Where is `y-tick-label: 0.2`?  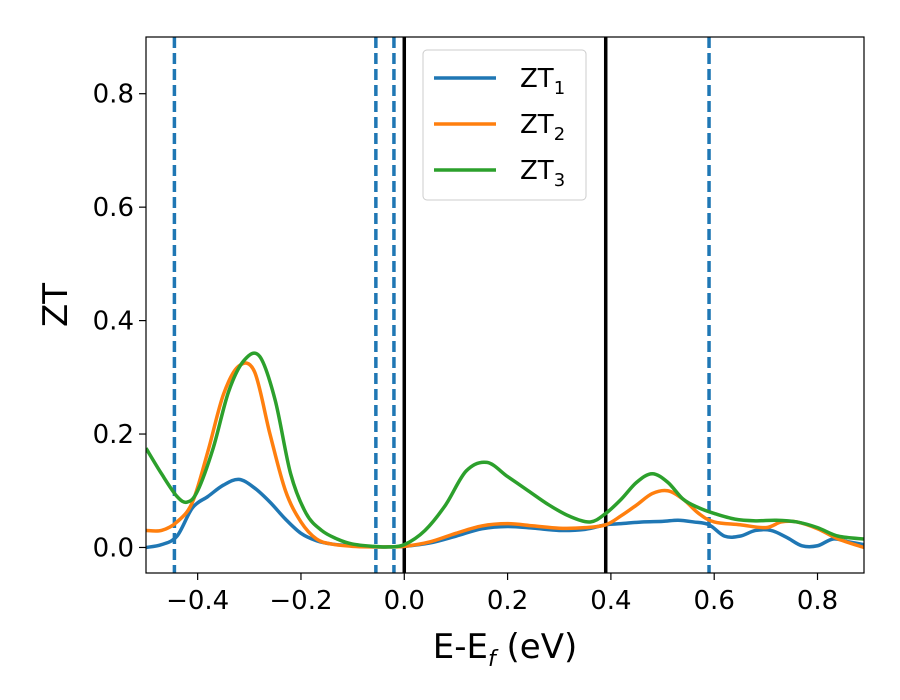 y-tick-label: 0.2 is located at coordinates (113, 435).